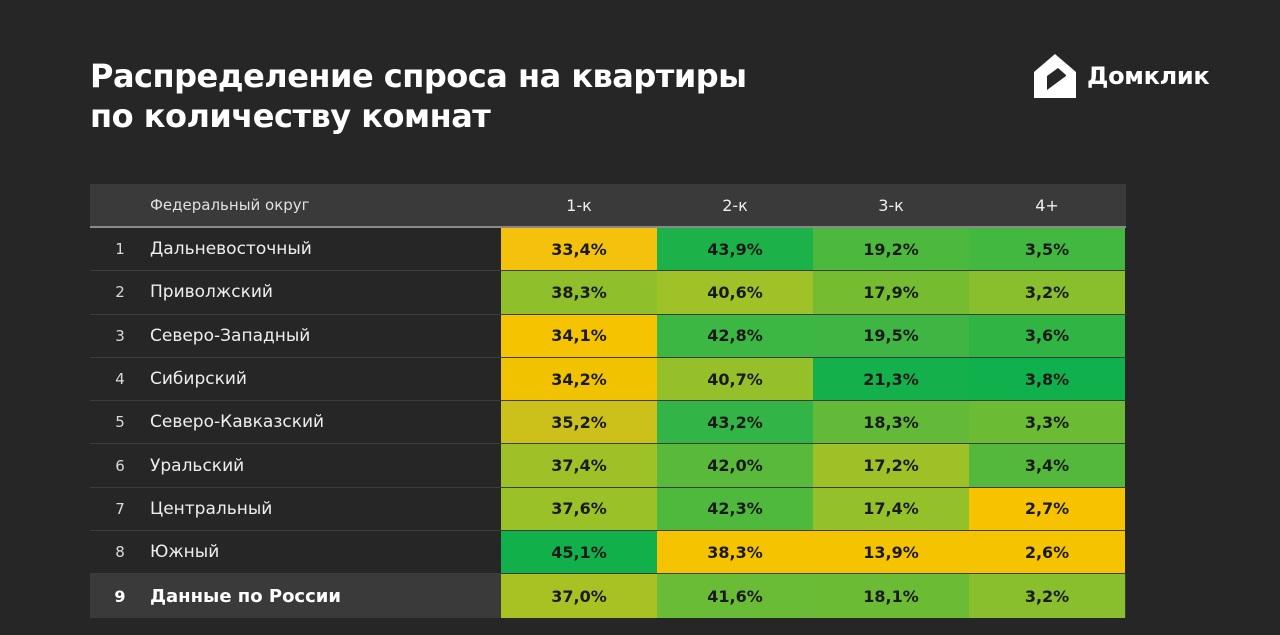 The width and height of the screenshot is (1280, 635). Describe the element at coordinates (891, 465) in the screenshot. I see `heatmap-cell: 17,2%` at that location.